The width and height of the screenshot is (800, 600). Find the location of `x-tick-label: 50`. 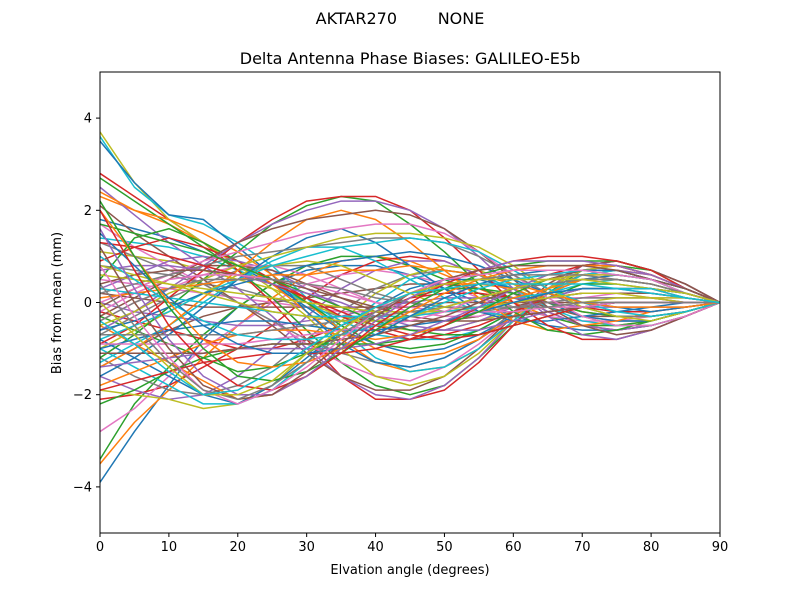

x-tick-label: 50 is located at coordinates (444, 547).